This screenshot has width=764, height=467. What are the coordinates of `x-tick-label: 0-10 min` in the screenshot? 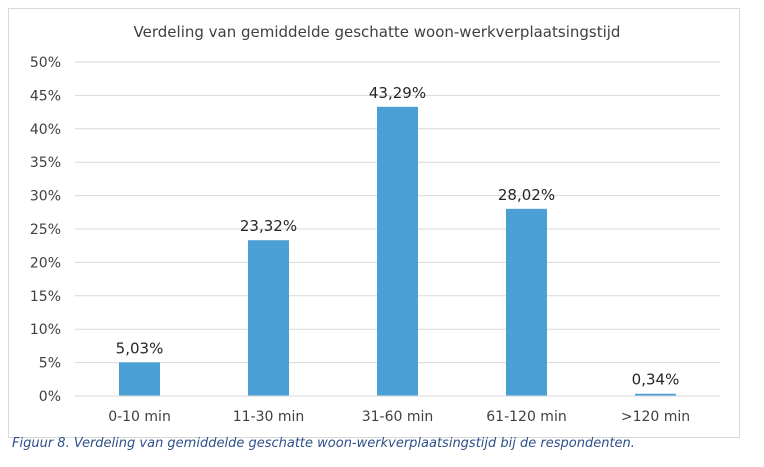 It's located at (139, 417).